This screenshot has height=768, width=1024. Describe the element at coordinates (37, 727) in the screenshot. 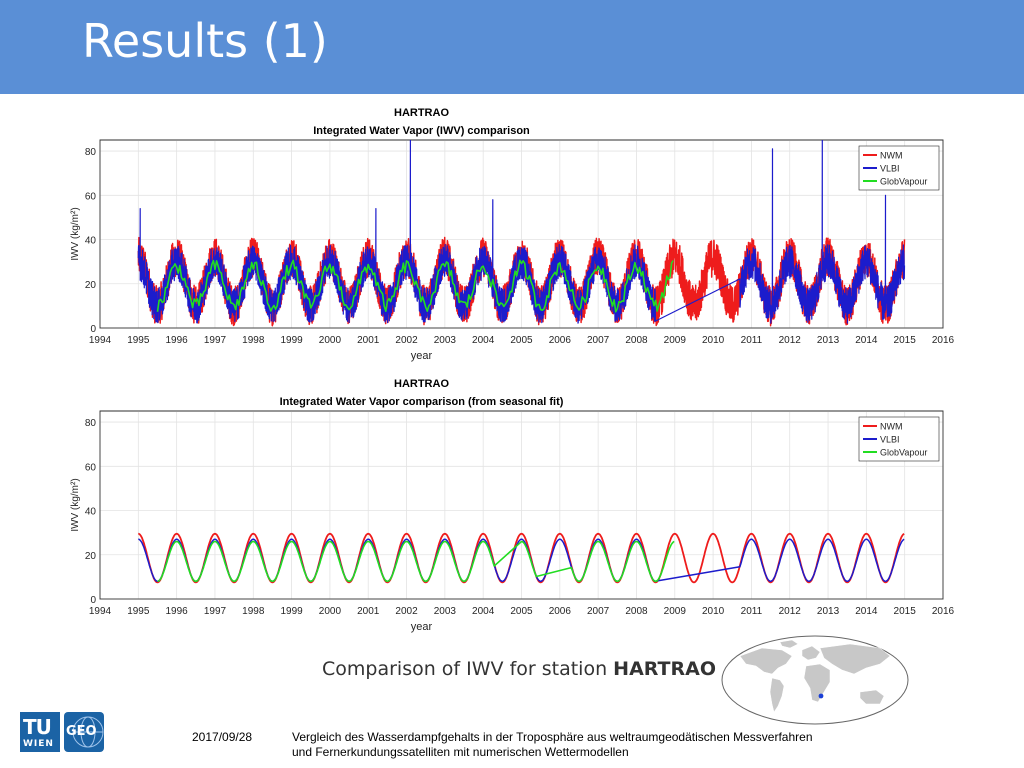

I see `logo-tu-text: TU` at that location.